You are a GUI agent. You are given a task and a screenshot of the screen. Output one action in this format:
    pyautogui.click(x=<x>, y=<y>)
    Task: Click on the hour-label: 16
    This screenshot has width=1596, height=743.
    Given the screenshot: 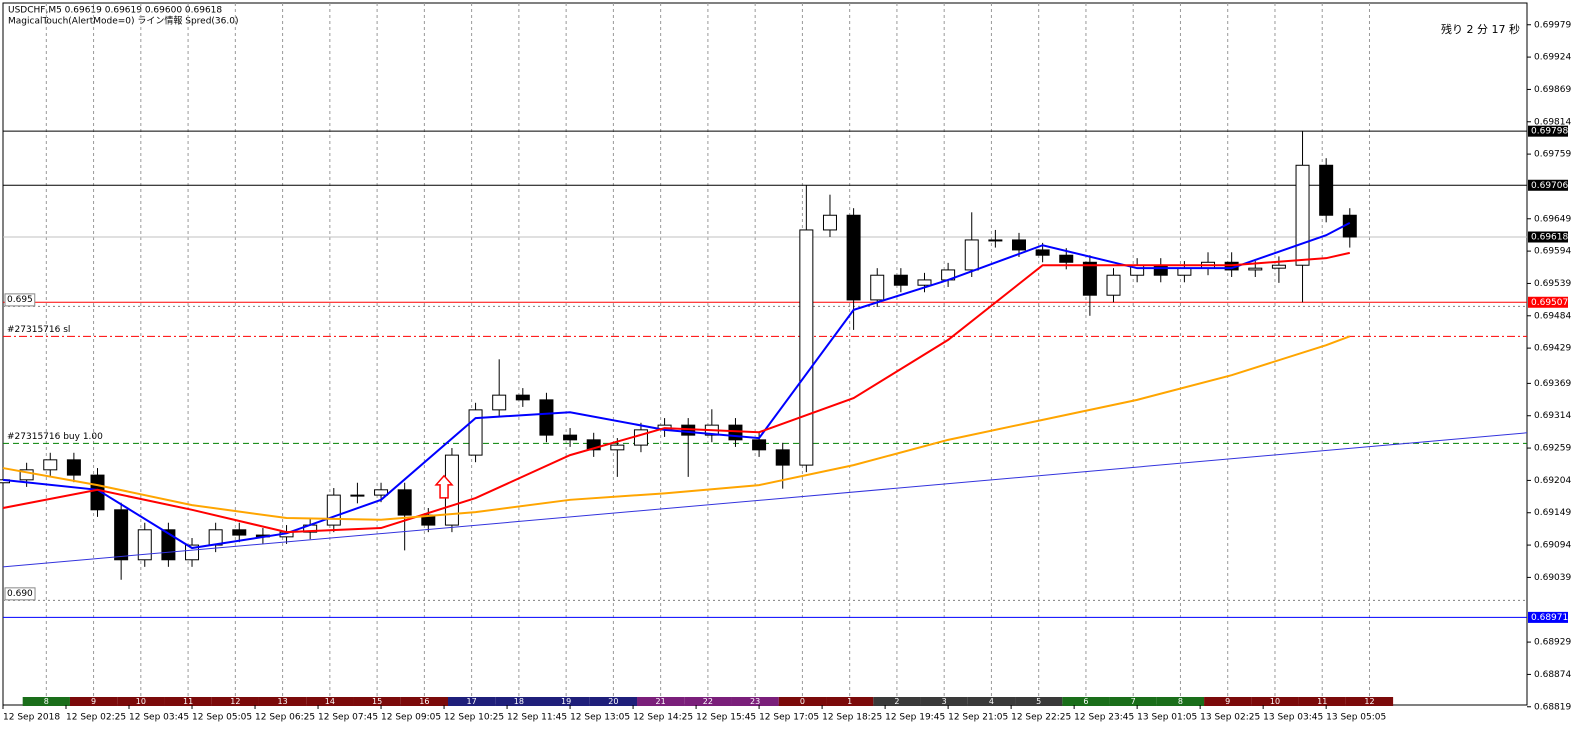 What is the action you would take?
    pyautogui.click(x=424, y=701)
    